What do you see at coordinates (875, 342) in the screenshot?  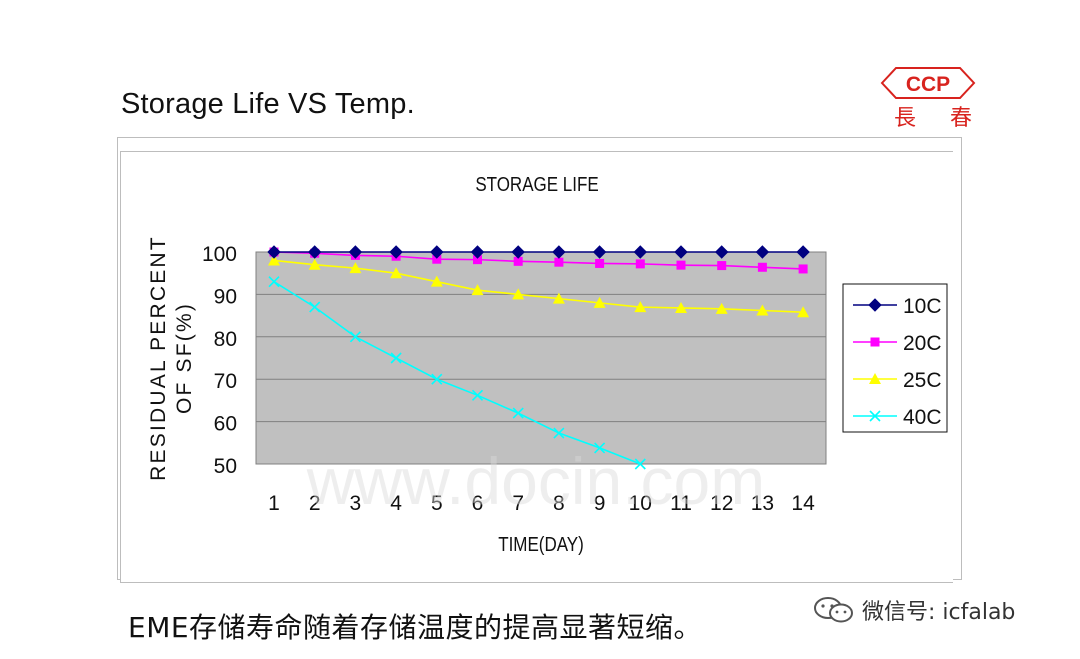 I see `legend-20c-swatch-marker` at bounding box center [875, 342].